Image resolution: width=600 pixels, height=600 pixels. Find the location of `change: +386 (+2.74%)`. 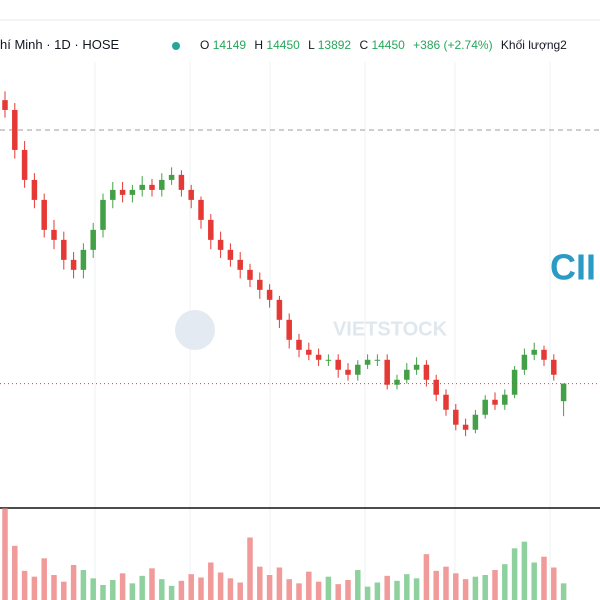

change: +386 (+2.74%) is located at coordinates (452, 45).